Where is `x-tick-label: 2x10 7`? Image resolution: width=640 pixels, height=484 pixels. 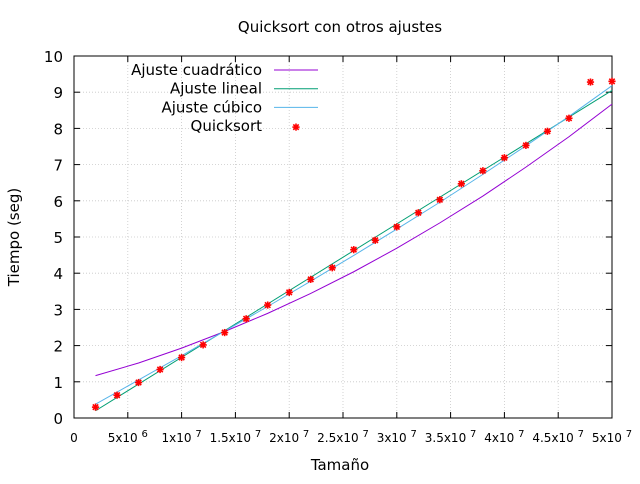
x-tick-label: 2x10 7 is located at coordinates (289, 437).